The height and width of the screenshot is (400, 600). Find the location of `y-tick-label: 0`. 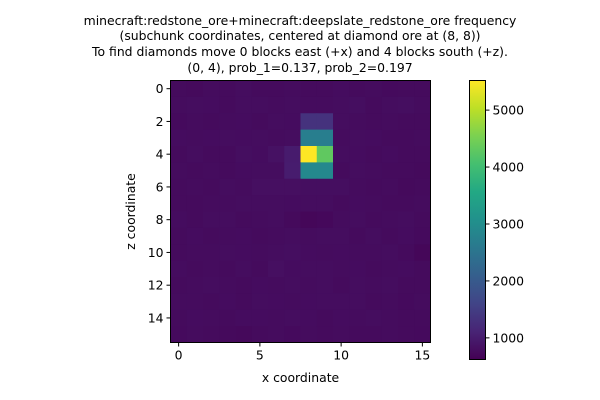

y-tick-label: 0 is located at coordinates (160, 88).